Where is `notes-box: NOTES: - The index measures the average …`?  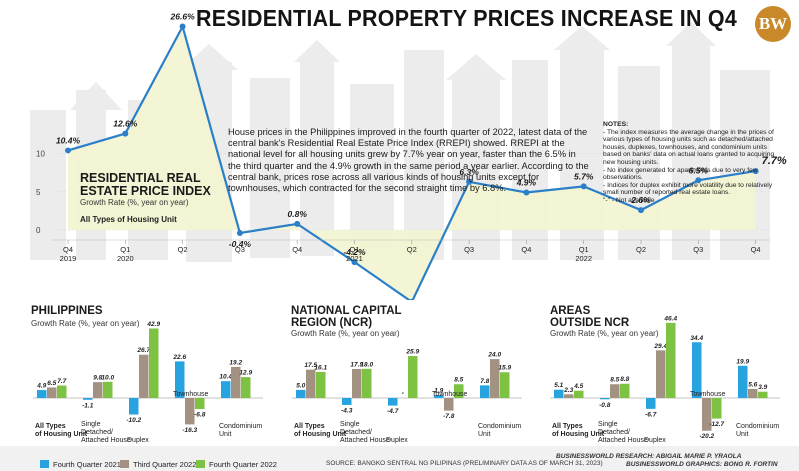
notes-box: NOTES: - The index measures the average … is located at coordinates (689, 163).